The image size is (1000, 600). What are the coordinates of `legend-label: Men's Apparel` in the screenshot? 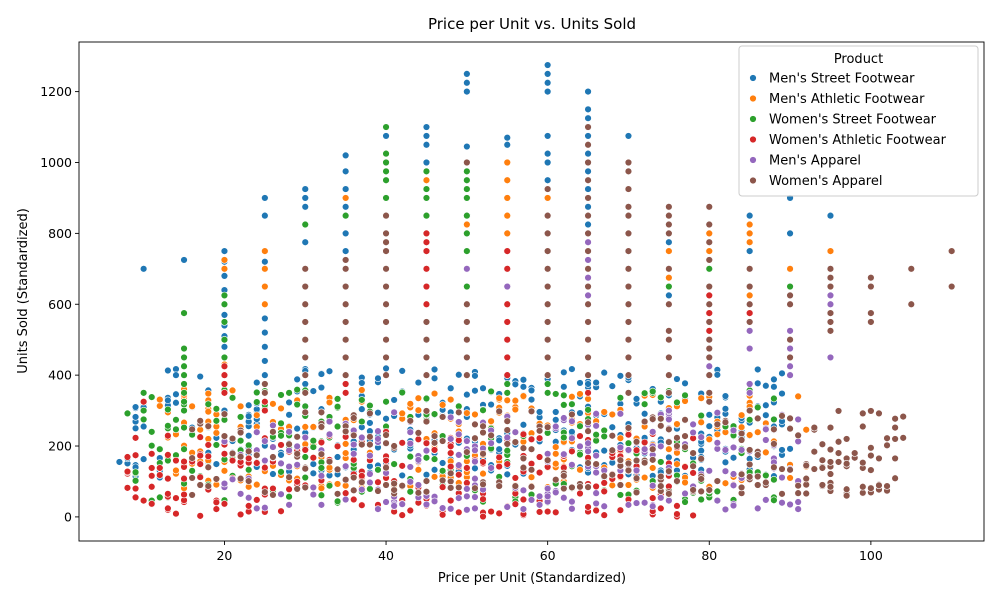 It's located at (815, 161).